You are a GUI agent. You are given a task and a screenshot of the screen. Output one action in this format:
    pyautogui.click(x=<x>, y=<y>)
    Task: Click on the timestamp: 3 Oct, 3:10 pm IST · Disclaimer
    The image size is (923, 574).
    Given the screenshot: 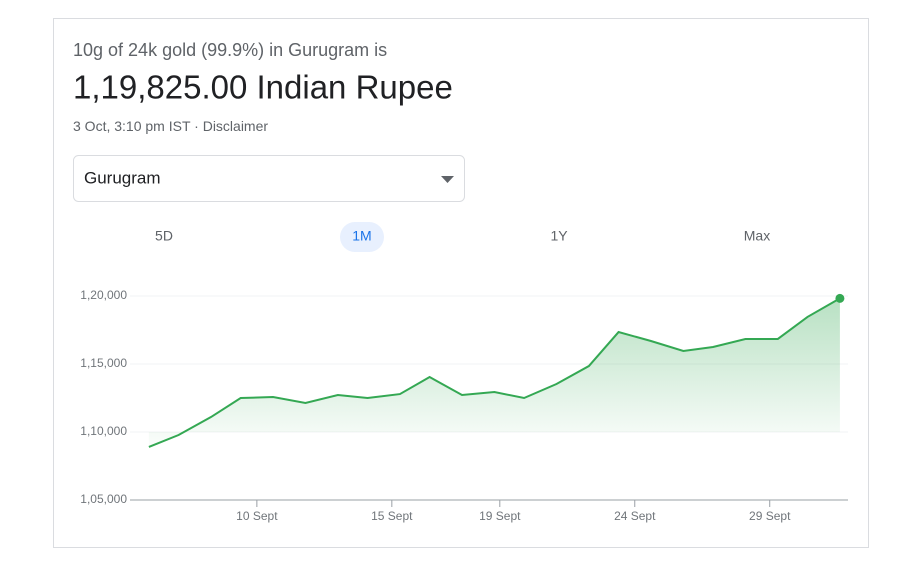 What is the action you would take?
    pyautogui.click(x=170, y=126)
    